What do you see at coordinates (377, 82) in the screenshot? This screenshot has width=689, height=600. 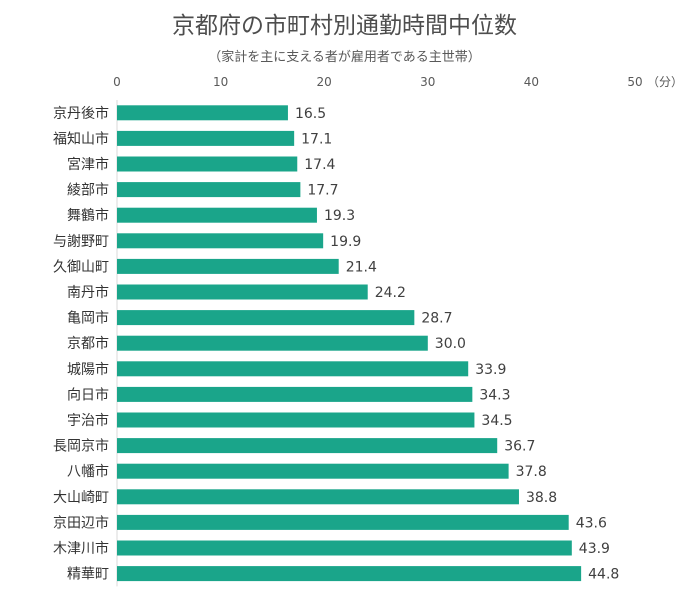 I see `x-axis-ticks: 0 10 20 30 40 50` at bounding box center [377, 82].